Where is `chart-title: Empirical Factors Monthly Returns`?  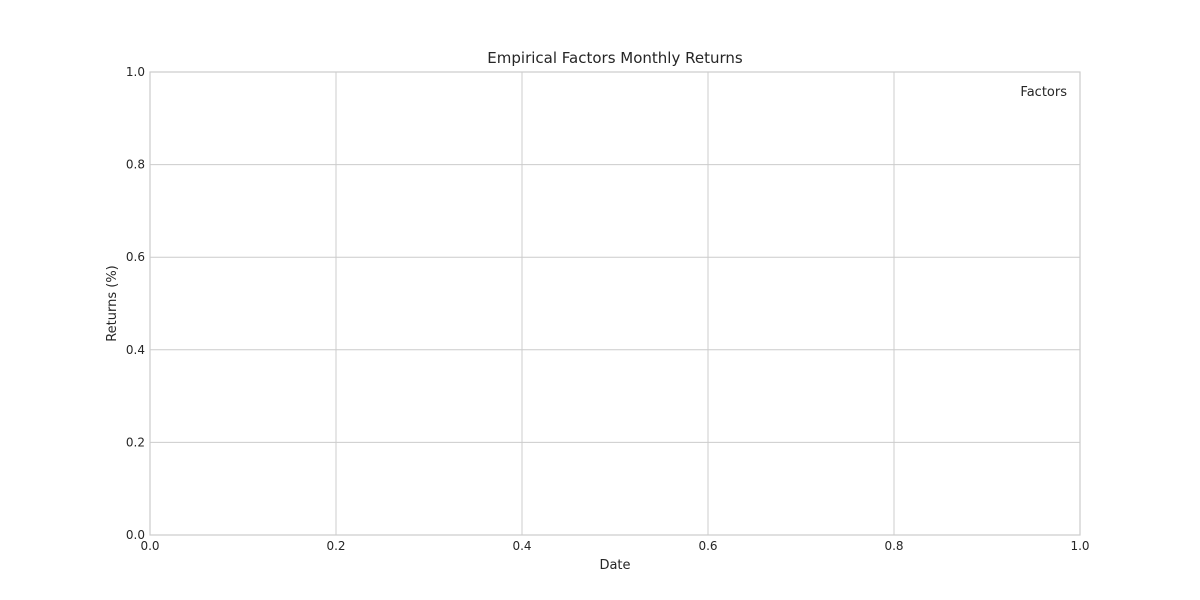
chart-title: Empirical Factors Monthly Returns is located at coordinates (615, 58).